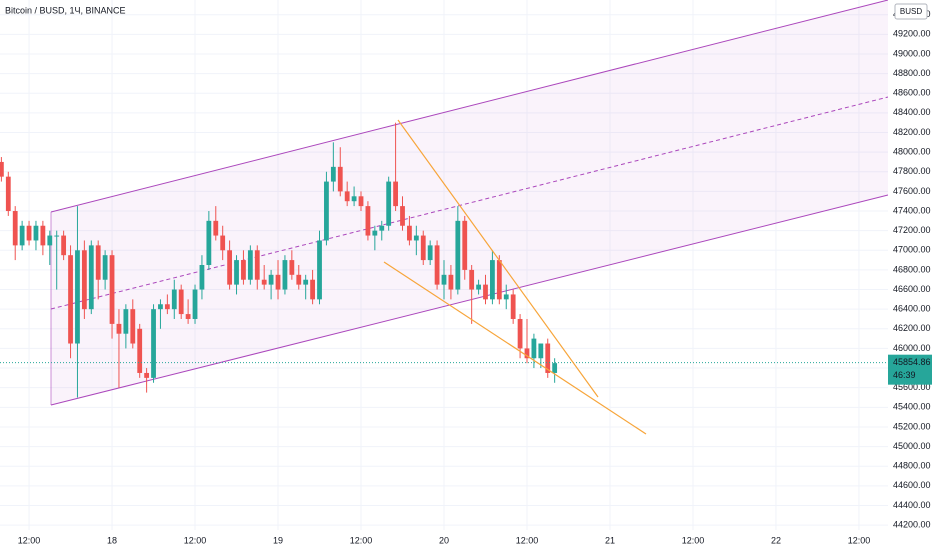 The image size is (932, 550). What do you see at coordinates (912, 328) in the screenshot?
I see `y-tick-label: 46200.00` at bounding box center [912, 328].